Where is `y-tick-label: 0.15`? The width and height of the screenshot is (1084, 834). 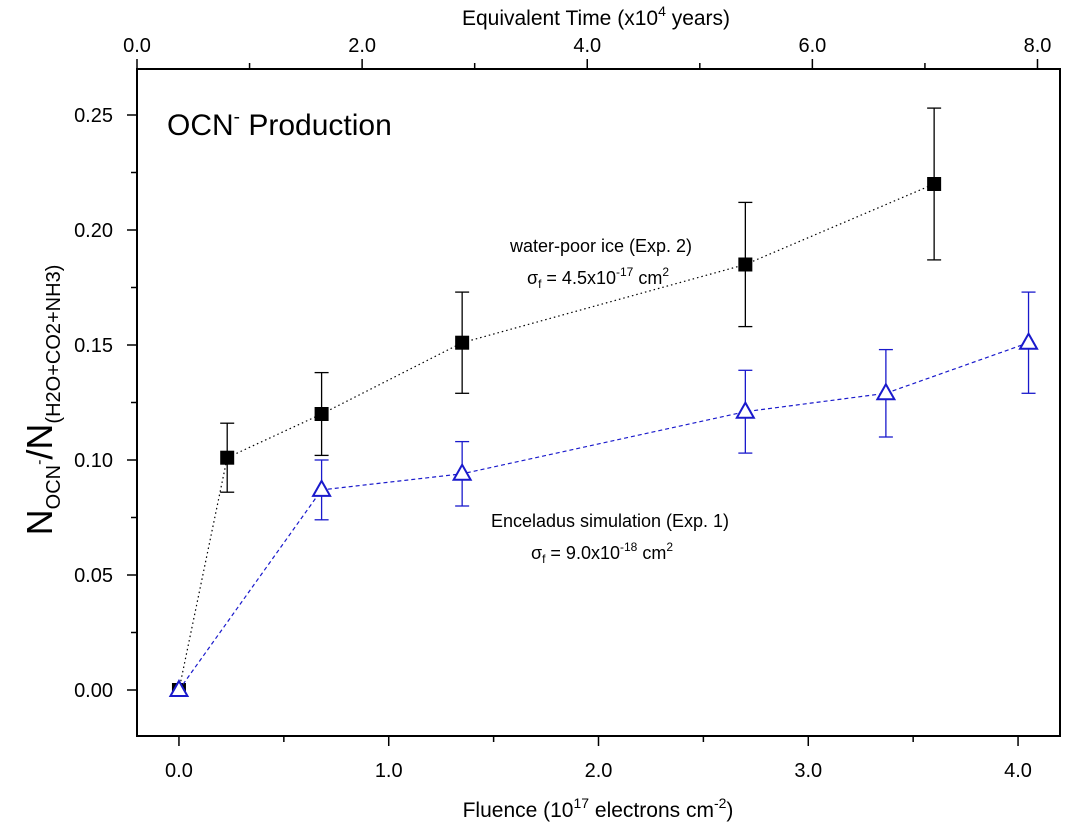 y-tick-label: 0.15 is located at coordinates (93, 346).